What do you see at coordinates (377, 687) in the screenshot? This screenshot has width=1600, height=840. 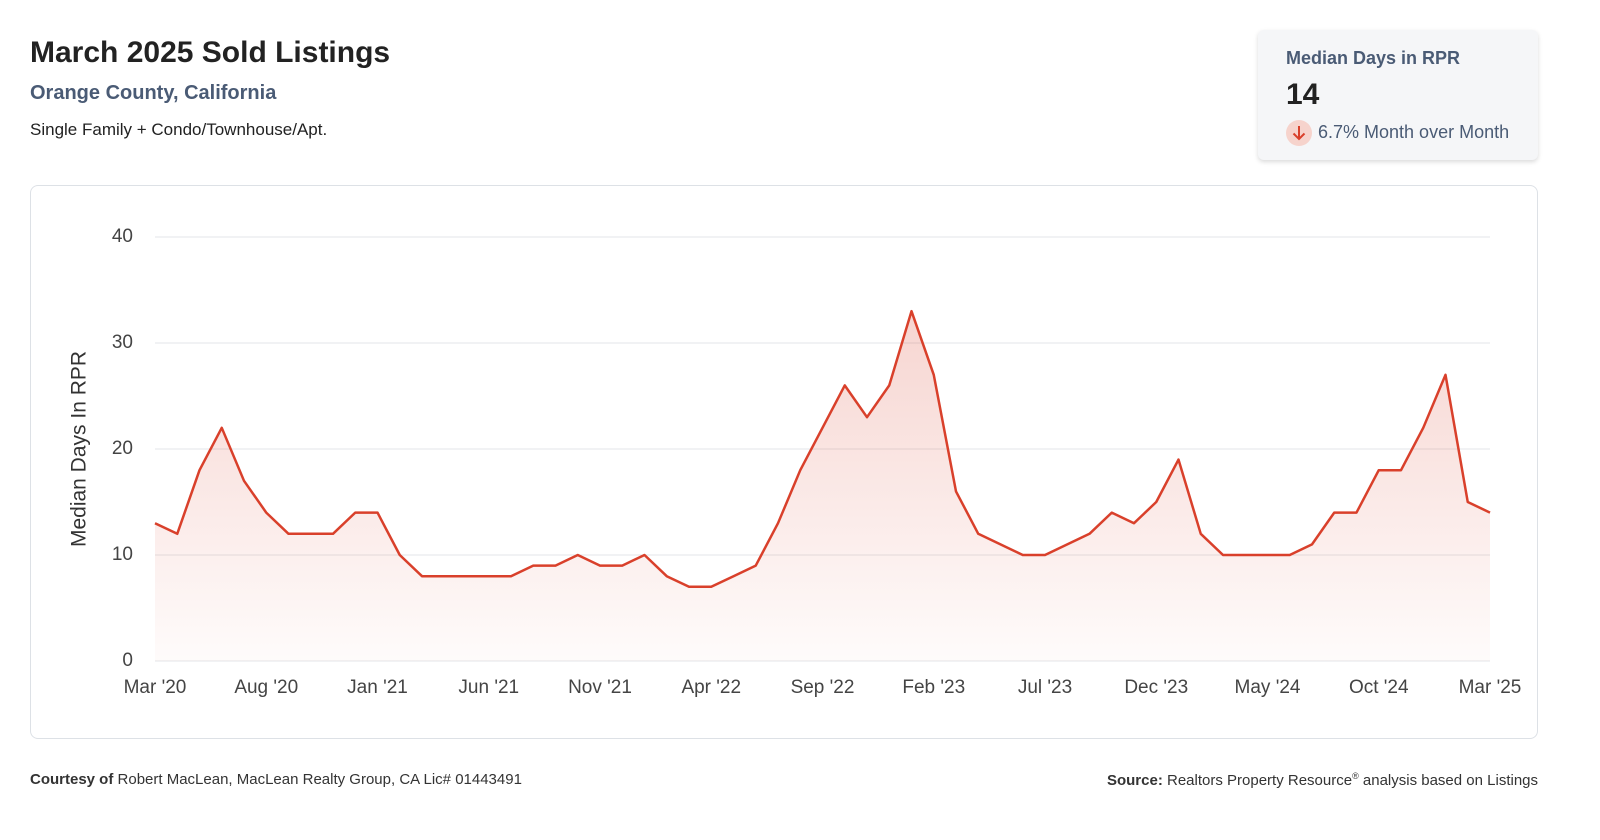 I see `x-tick-label: Jan '21` at bounding box center [377, 687].